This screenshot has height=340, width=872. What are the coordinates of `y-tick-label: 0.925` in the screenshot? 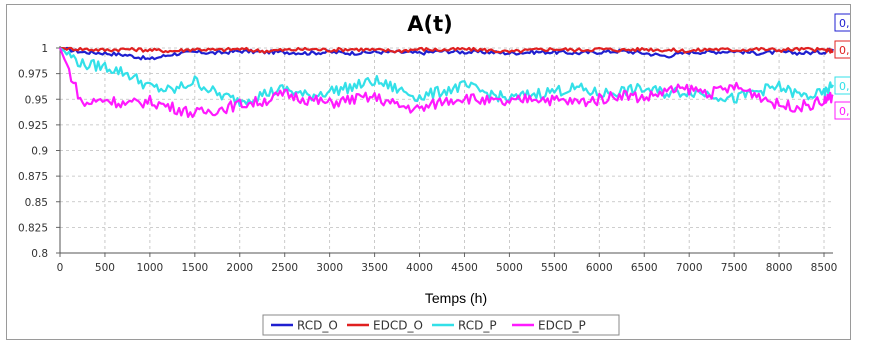 It's located at (33, 126).